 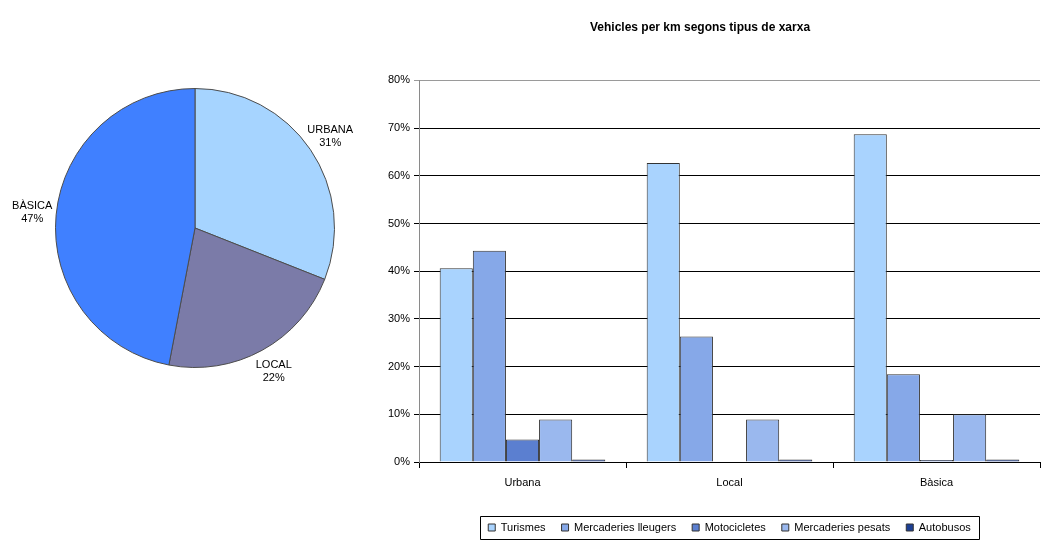 I want to click on legend-label: Motocicletes, so click(x=735, y=526).